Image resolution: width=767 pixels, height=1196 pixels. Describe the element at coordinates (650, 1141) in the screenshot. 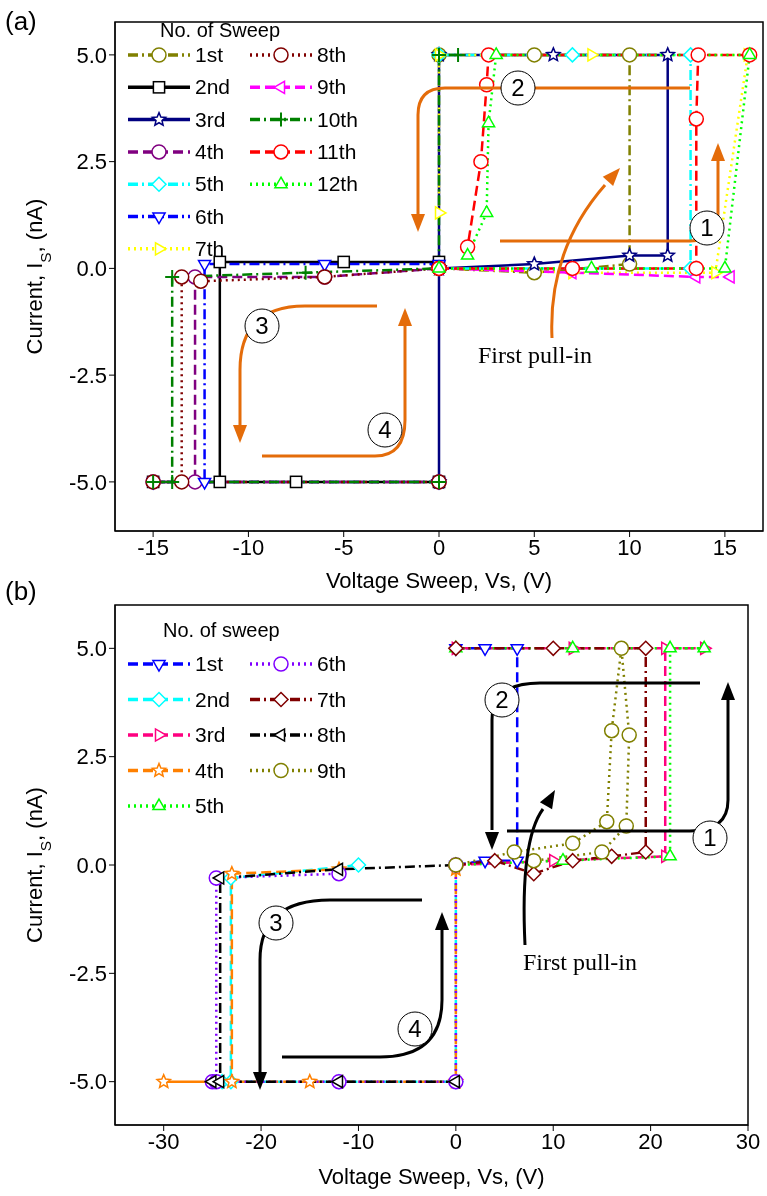

I see `x-tick-label: 20` at that location.